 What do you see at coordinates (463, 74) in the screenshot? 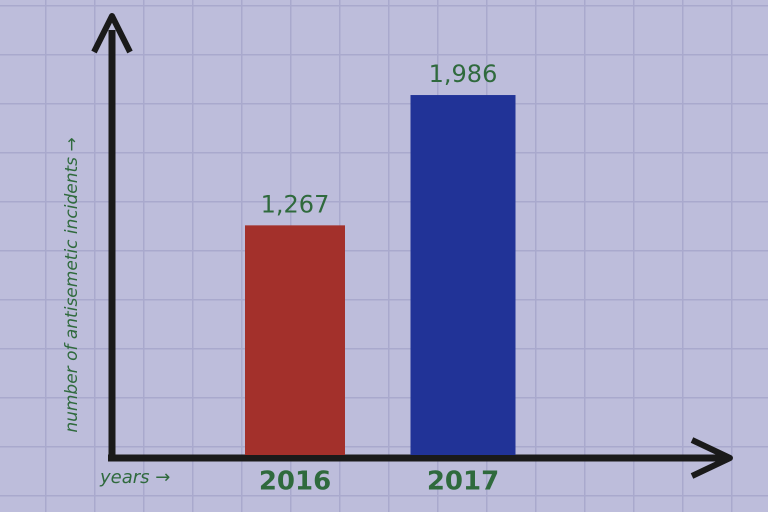
I see `value-label: 1,986` at bounding box center [463, 74].